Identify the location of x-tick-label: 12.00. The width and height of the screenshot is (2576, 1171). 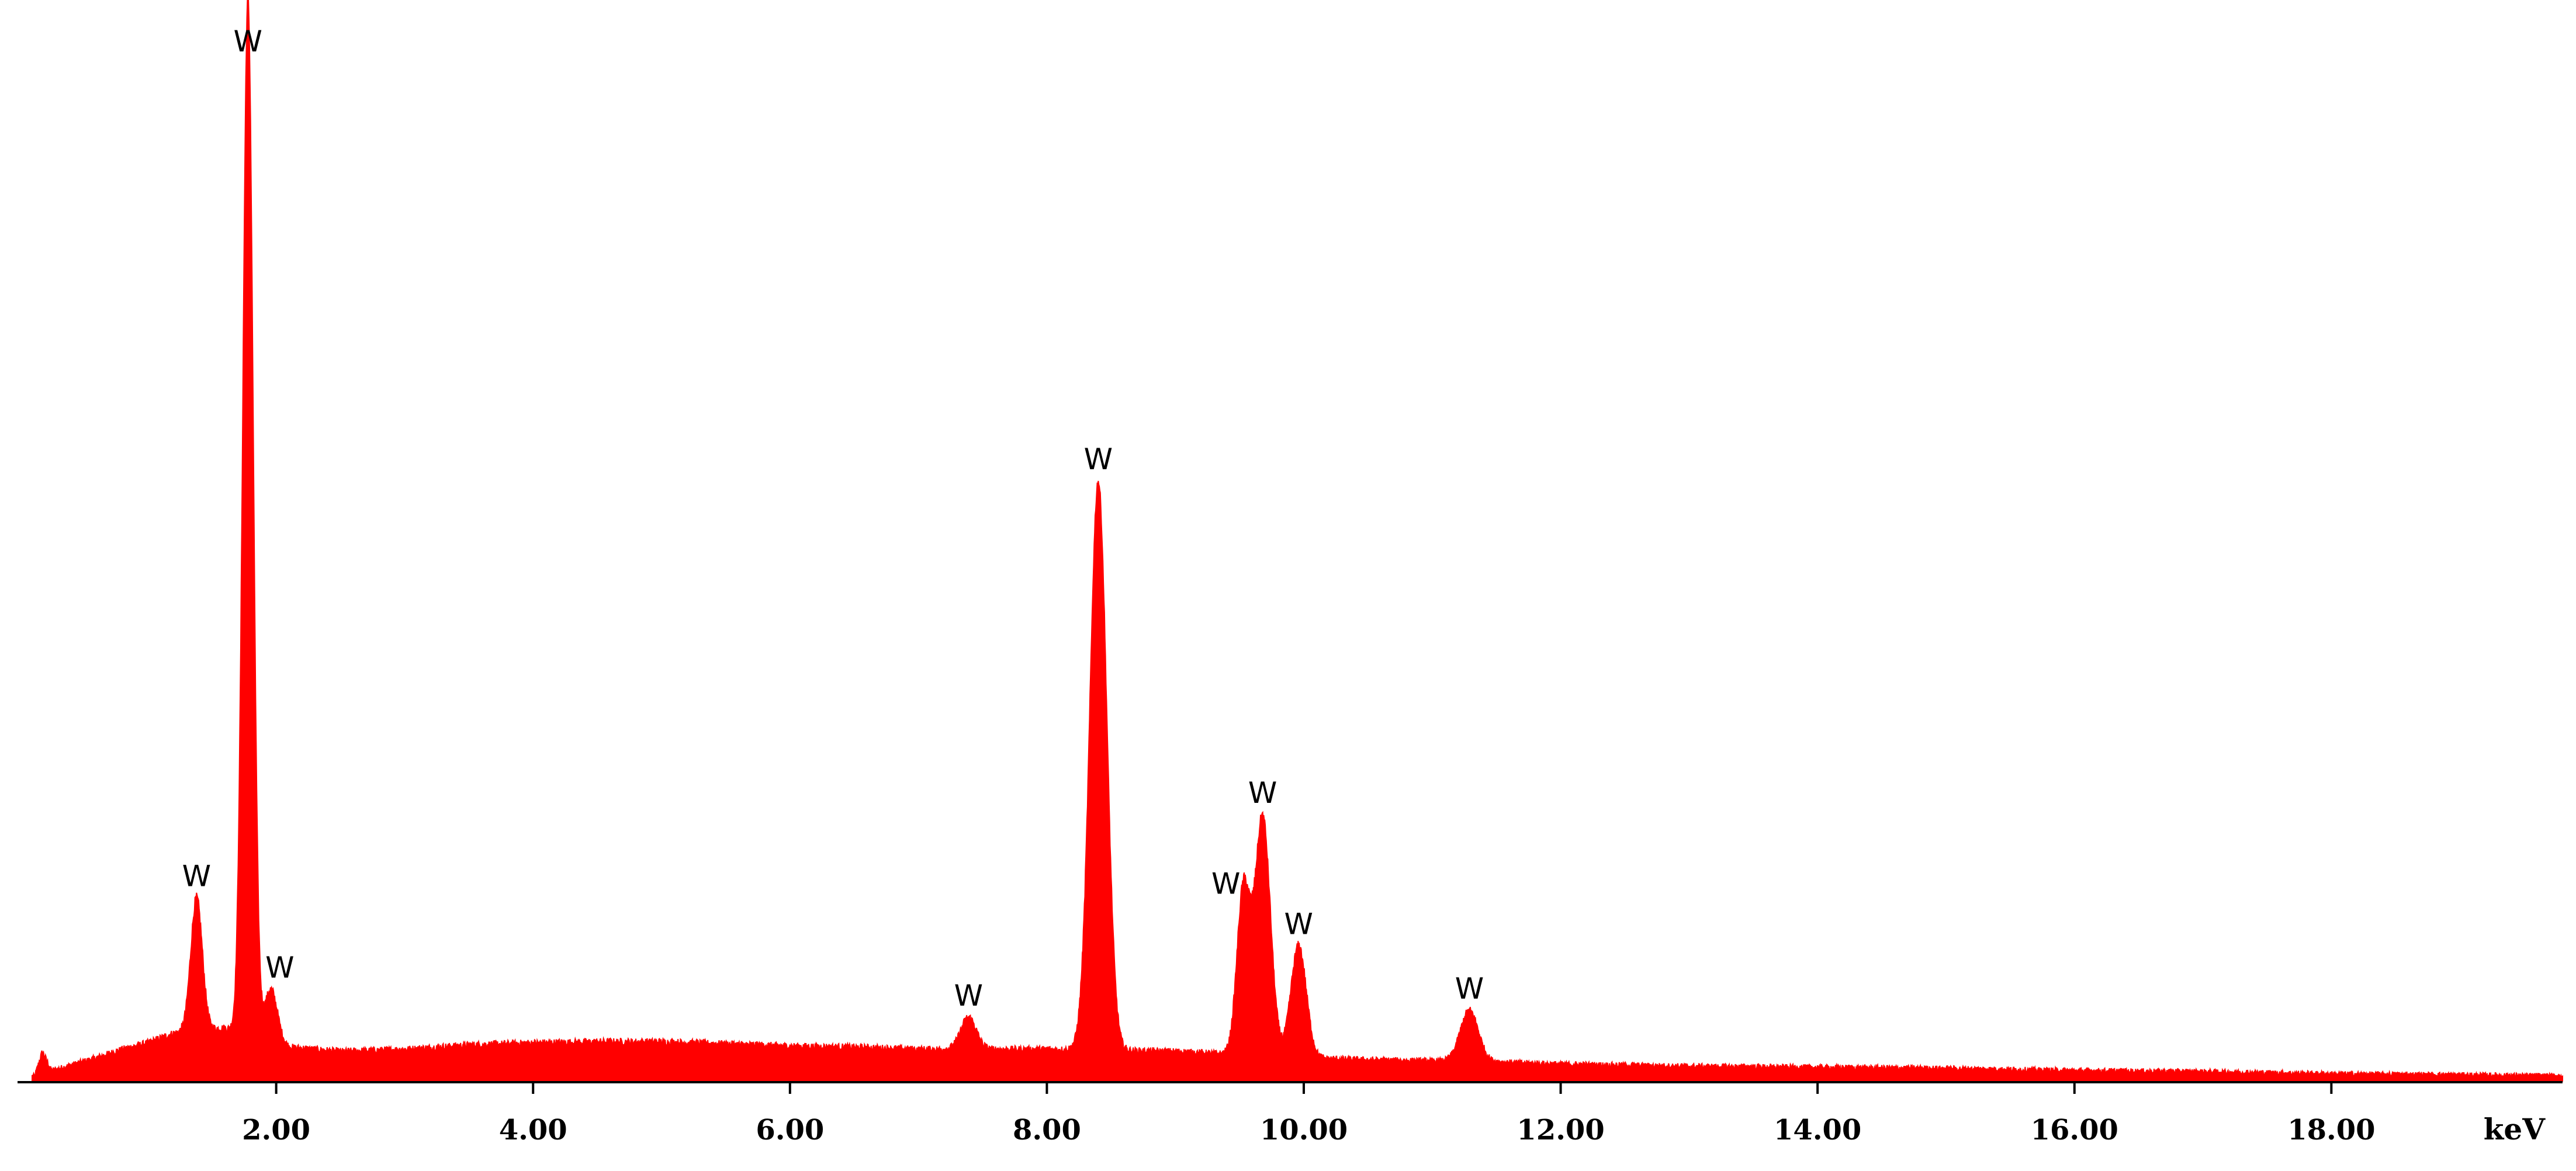
(1560, 1130).